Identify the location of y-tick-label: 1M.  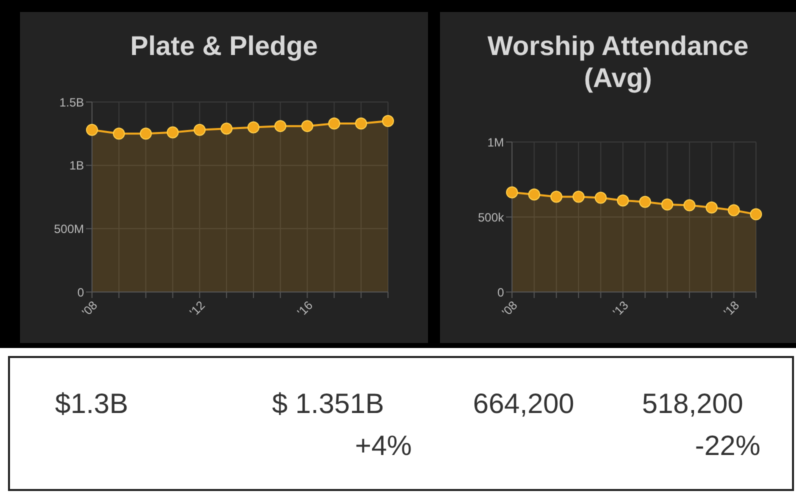
(495, 142).